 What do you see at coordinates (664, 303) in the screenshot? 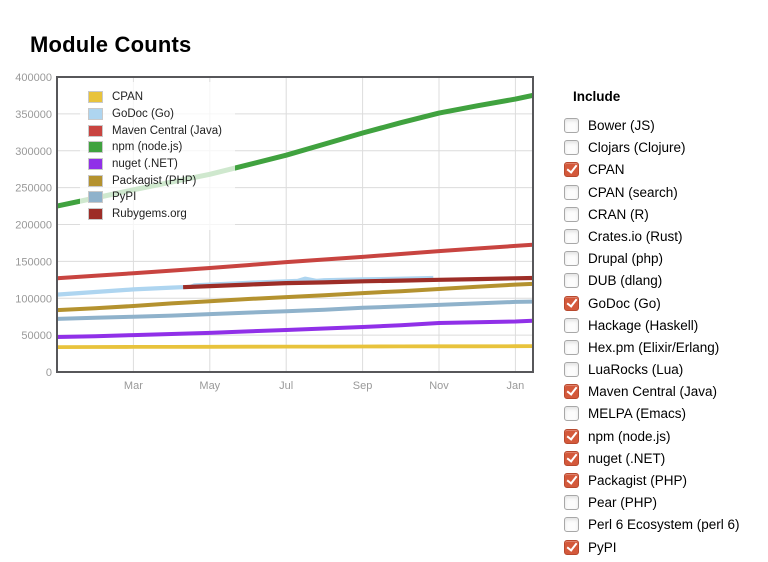
I see `include-item-godoc-go: GoDoc (Go)` at bounding box center [664, 303].